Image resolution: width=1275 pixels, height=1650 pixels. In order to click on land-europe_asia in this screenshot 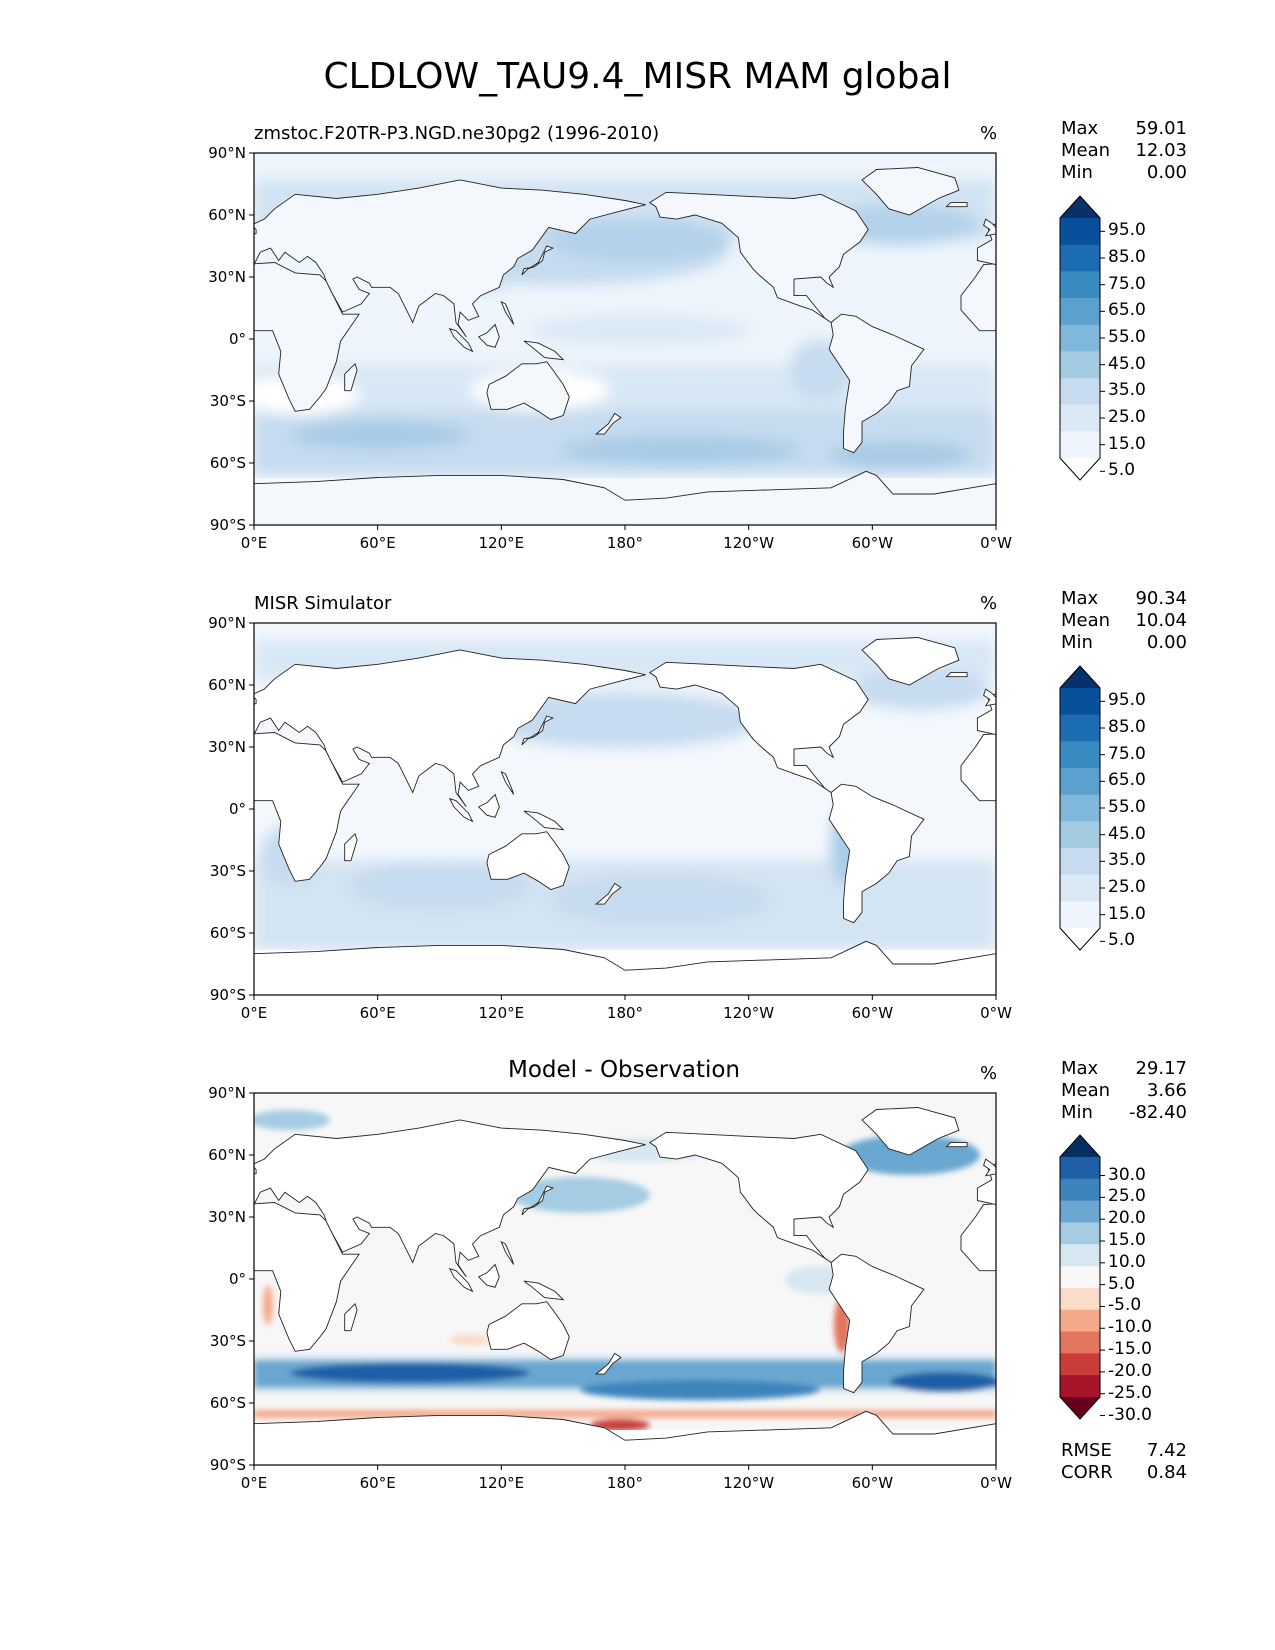, I will do `click(450, 1198)`.